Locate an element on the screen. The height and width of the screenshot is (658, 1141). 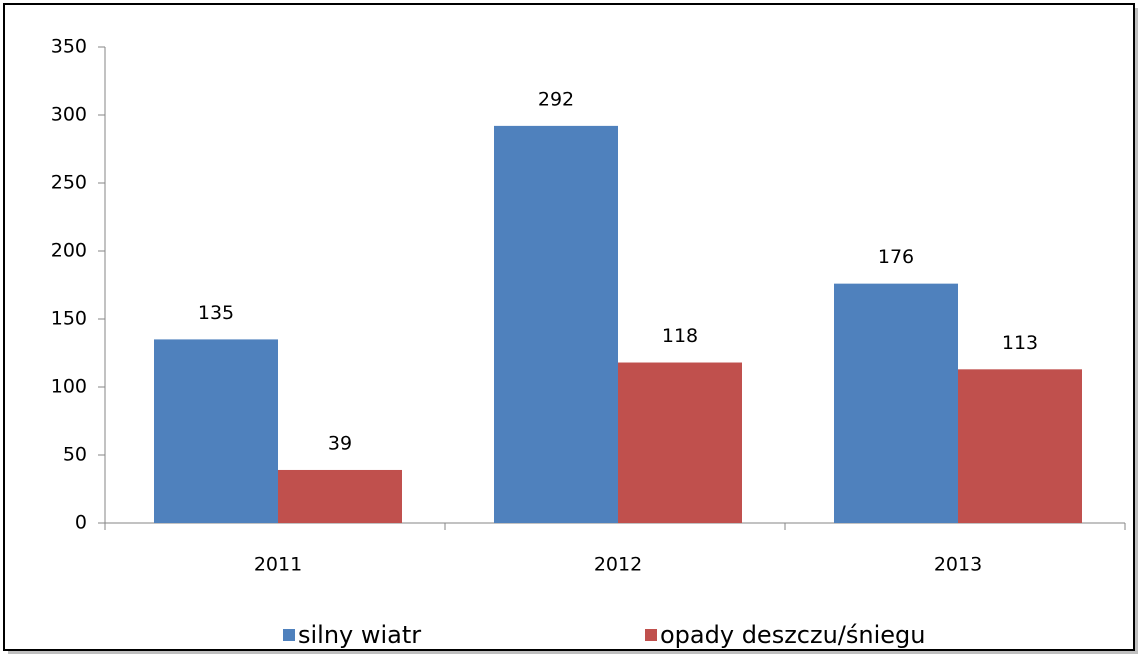
y-tick-label: 50 is located at coordinates (75, 455).